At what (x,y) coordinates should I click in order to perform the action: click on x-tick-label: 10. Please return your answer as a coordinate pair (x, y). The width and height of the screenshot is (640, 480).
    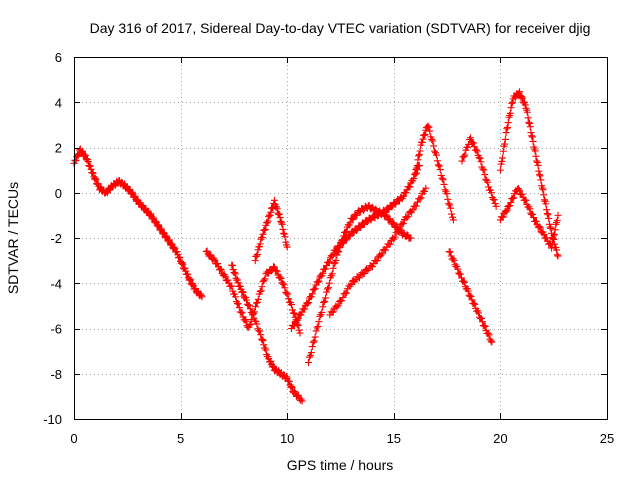
    Looking at the image, I should click on (287, 438).